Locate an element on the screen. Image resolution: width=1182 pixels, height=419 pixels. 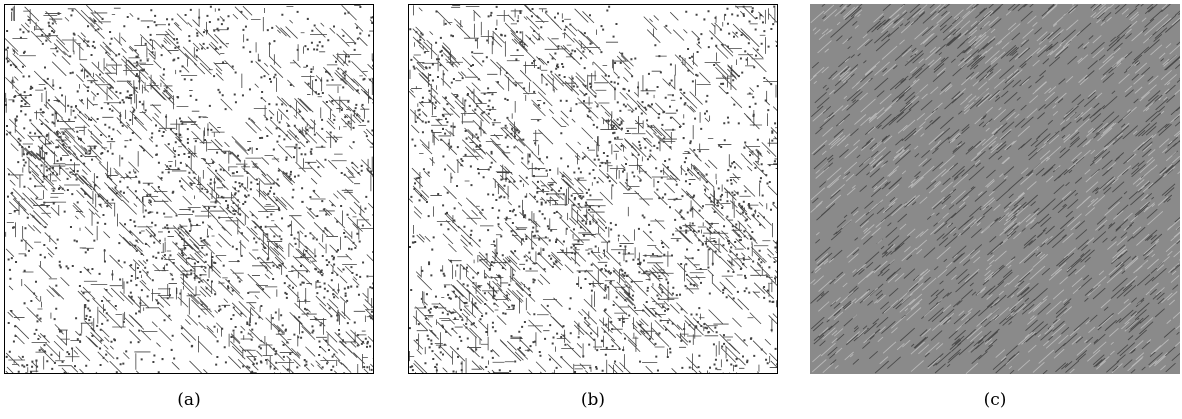
caption-c: (c) is located at coordinates (995, 400).